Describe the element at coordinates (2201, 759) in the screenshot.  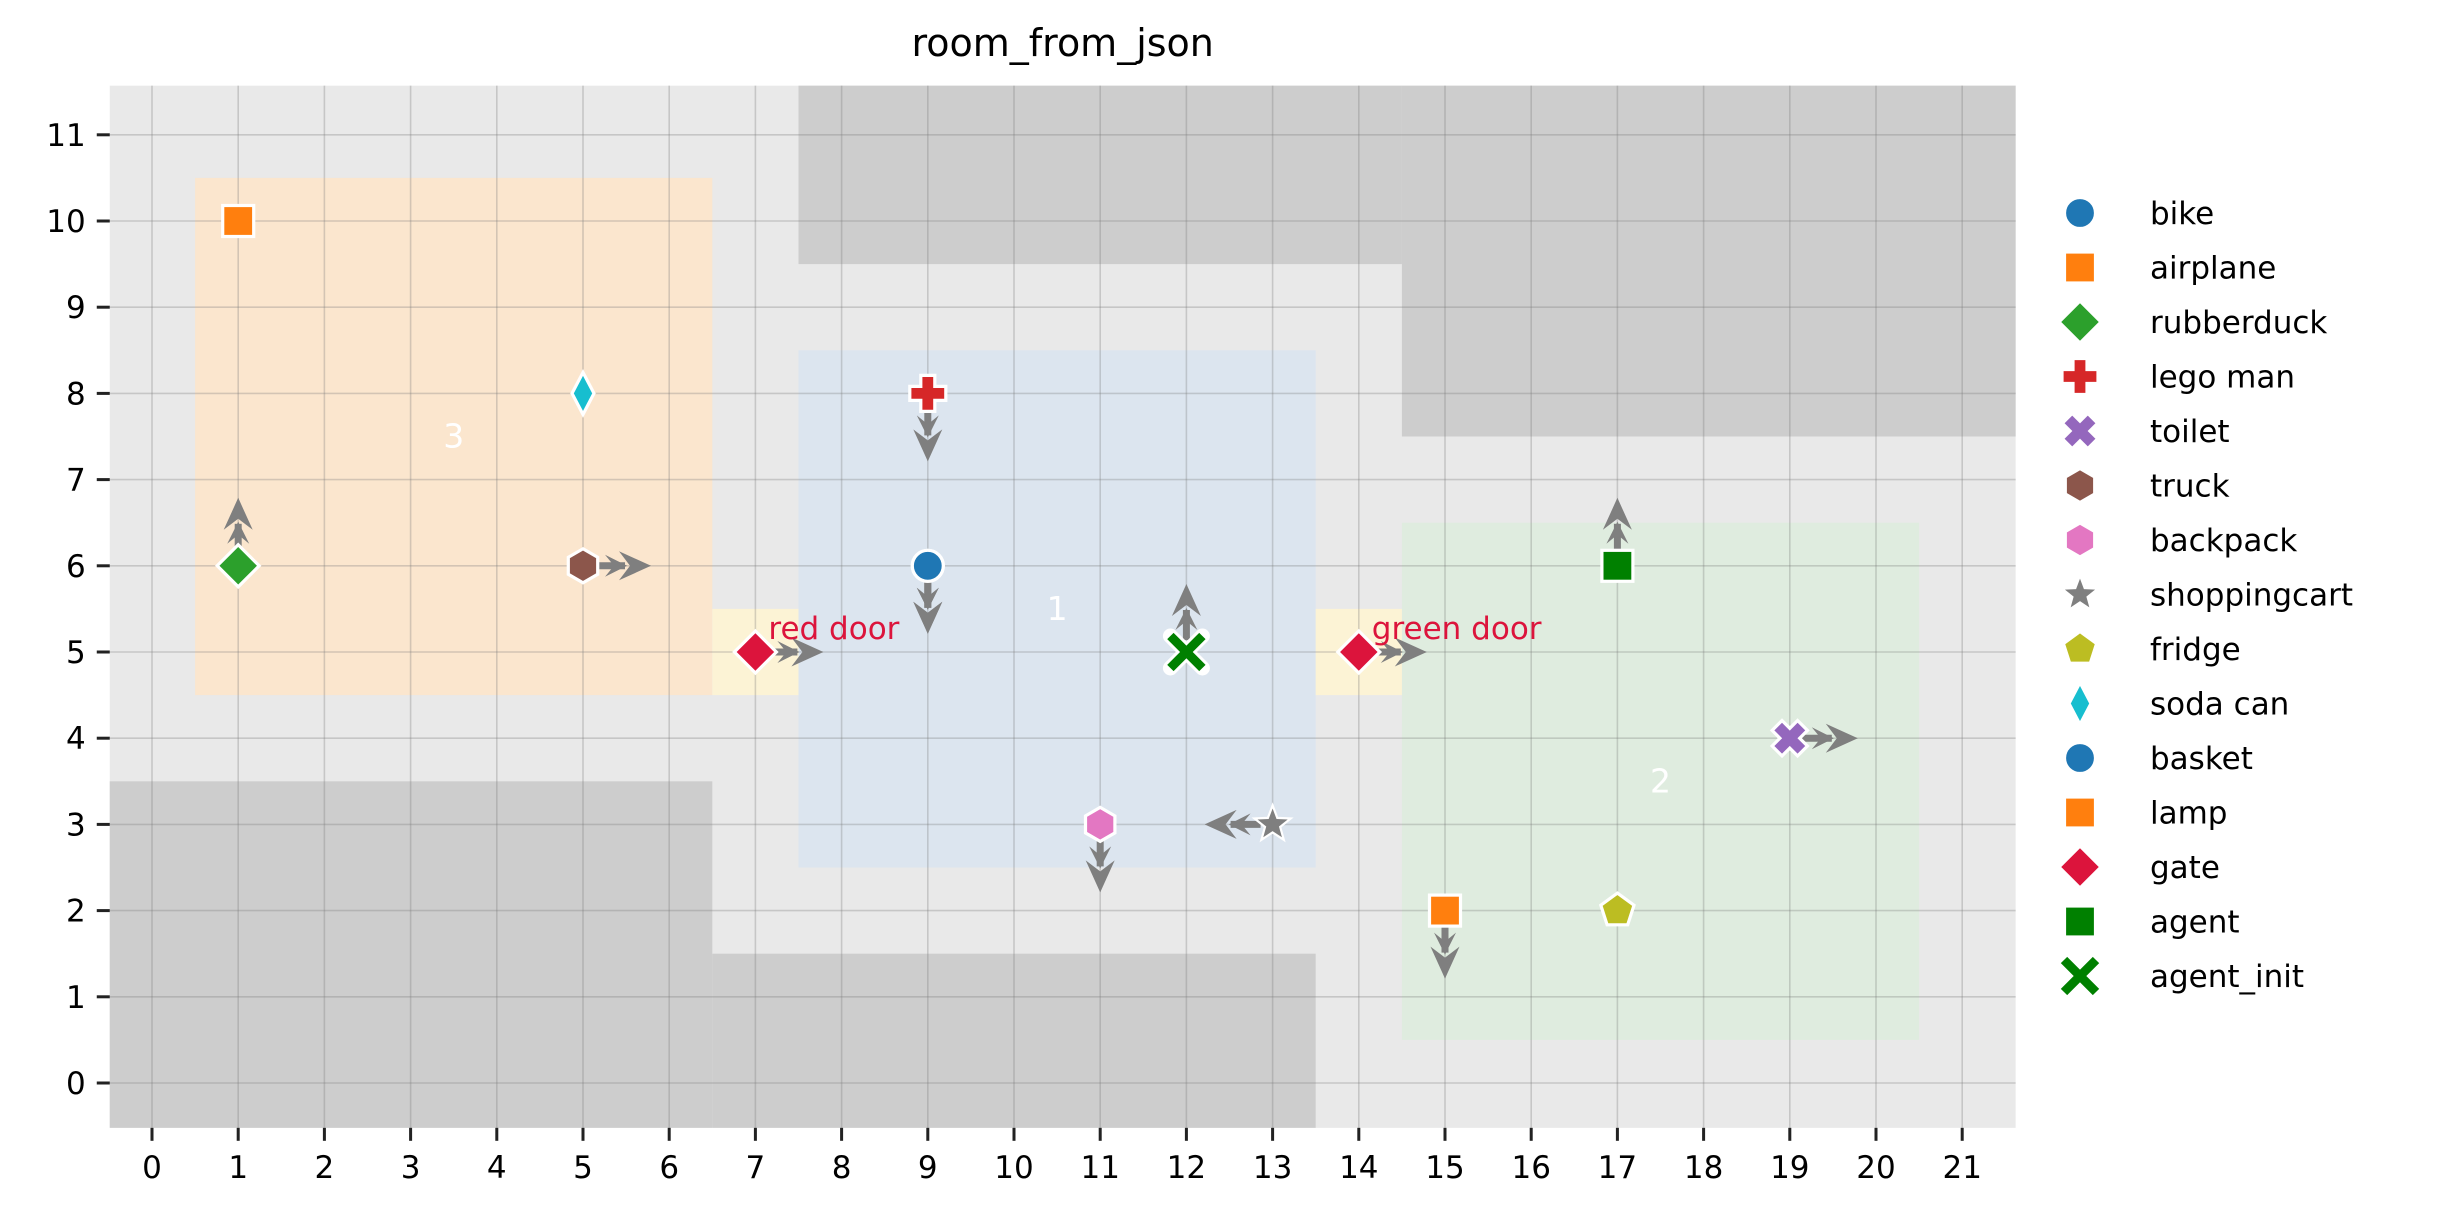
I see `legend-label-basket: basket` at that location.